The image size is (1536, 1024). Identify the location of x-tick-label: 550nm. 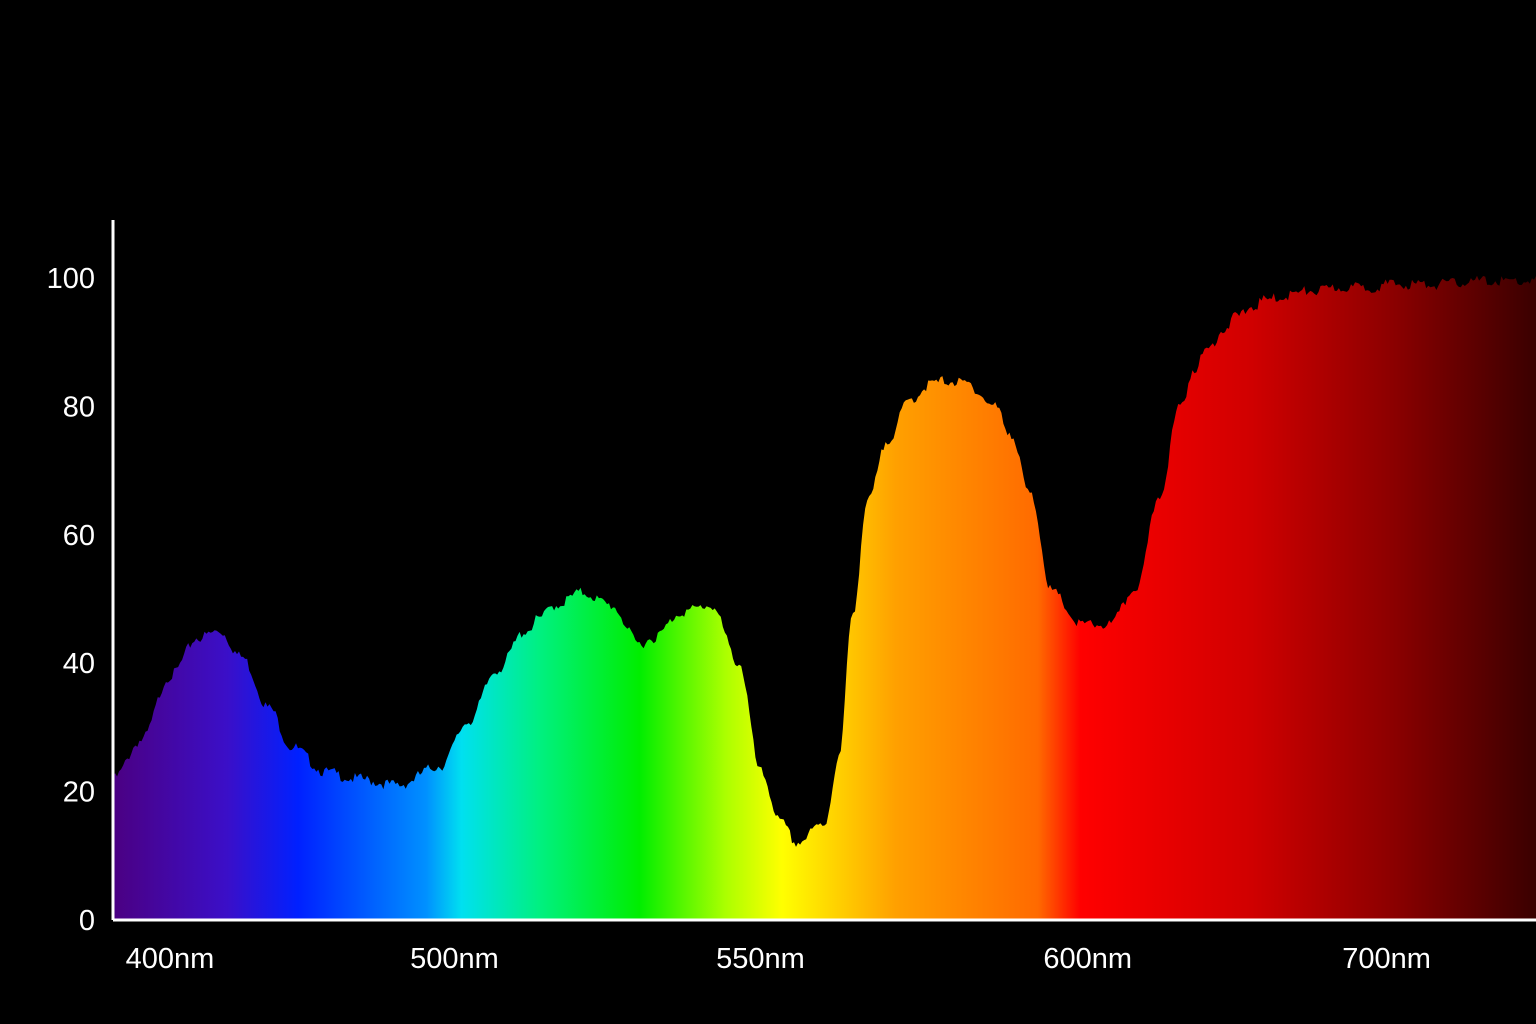
(760, 959).